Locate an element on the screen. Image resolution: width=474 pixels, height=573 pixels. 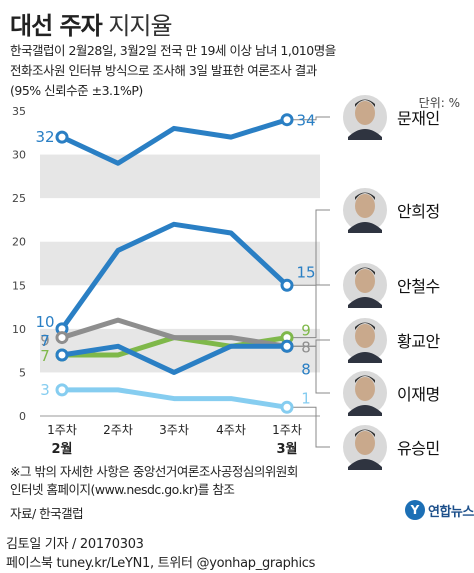
y-tick-label: 15 is located at coordinates (19, 285).